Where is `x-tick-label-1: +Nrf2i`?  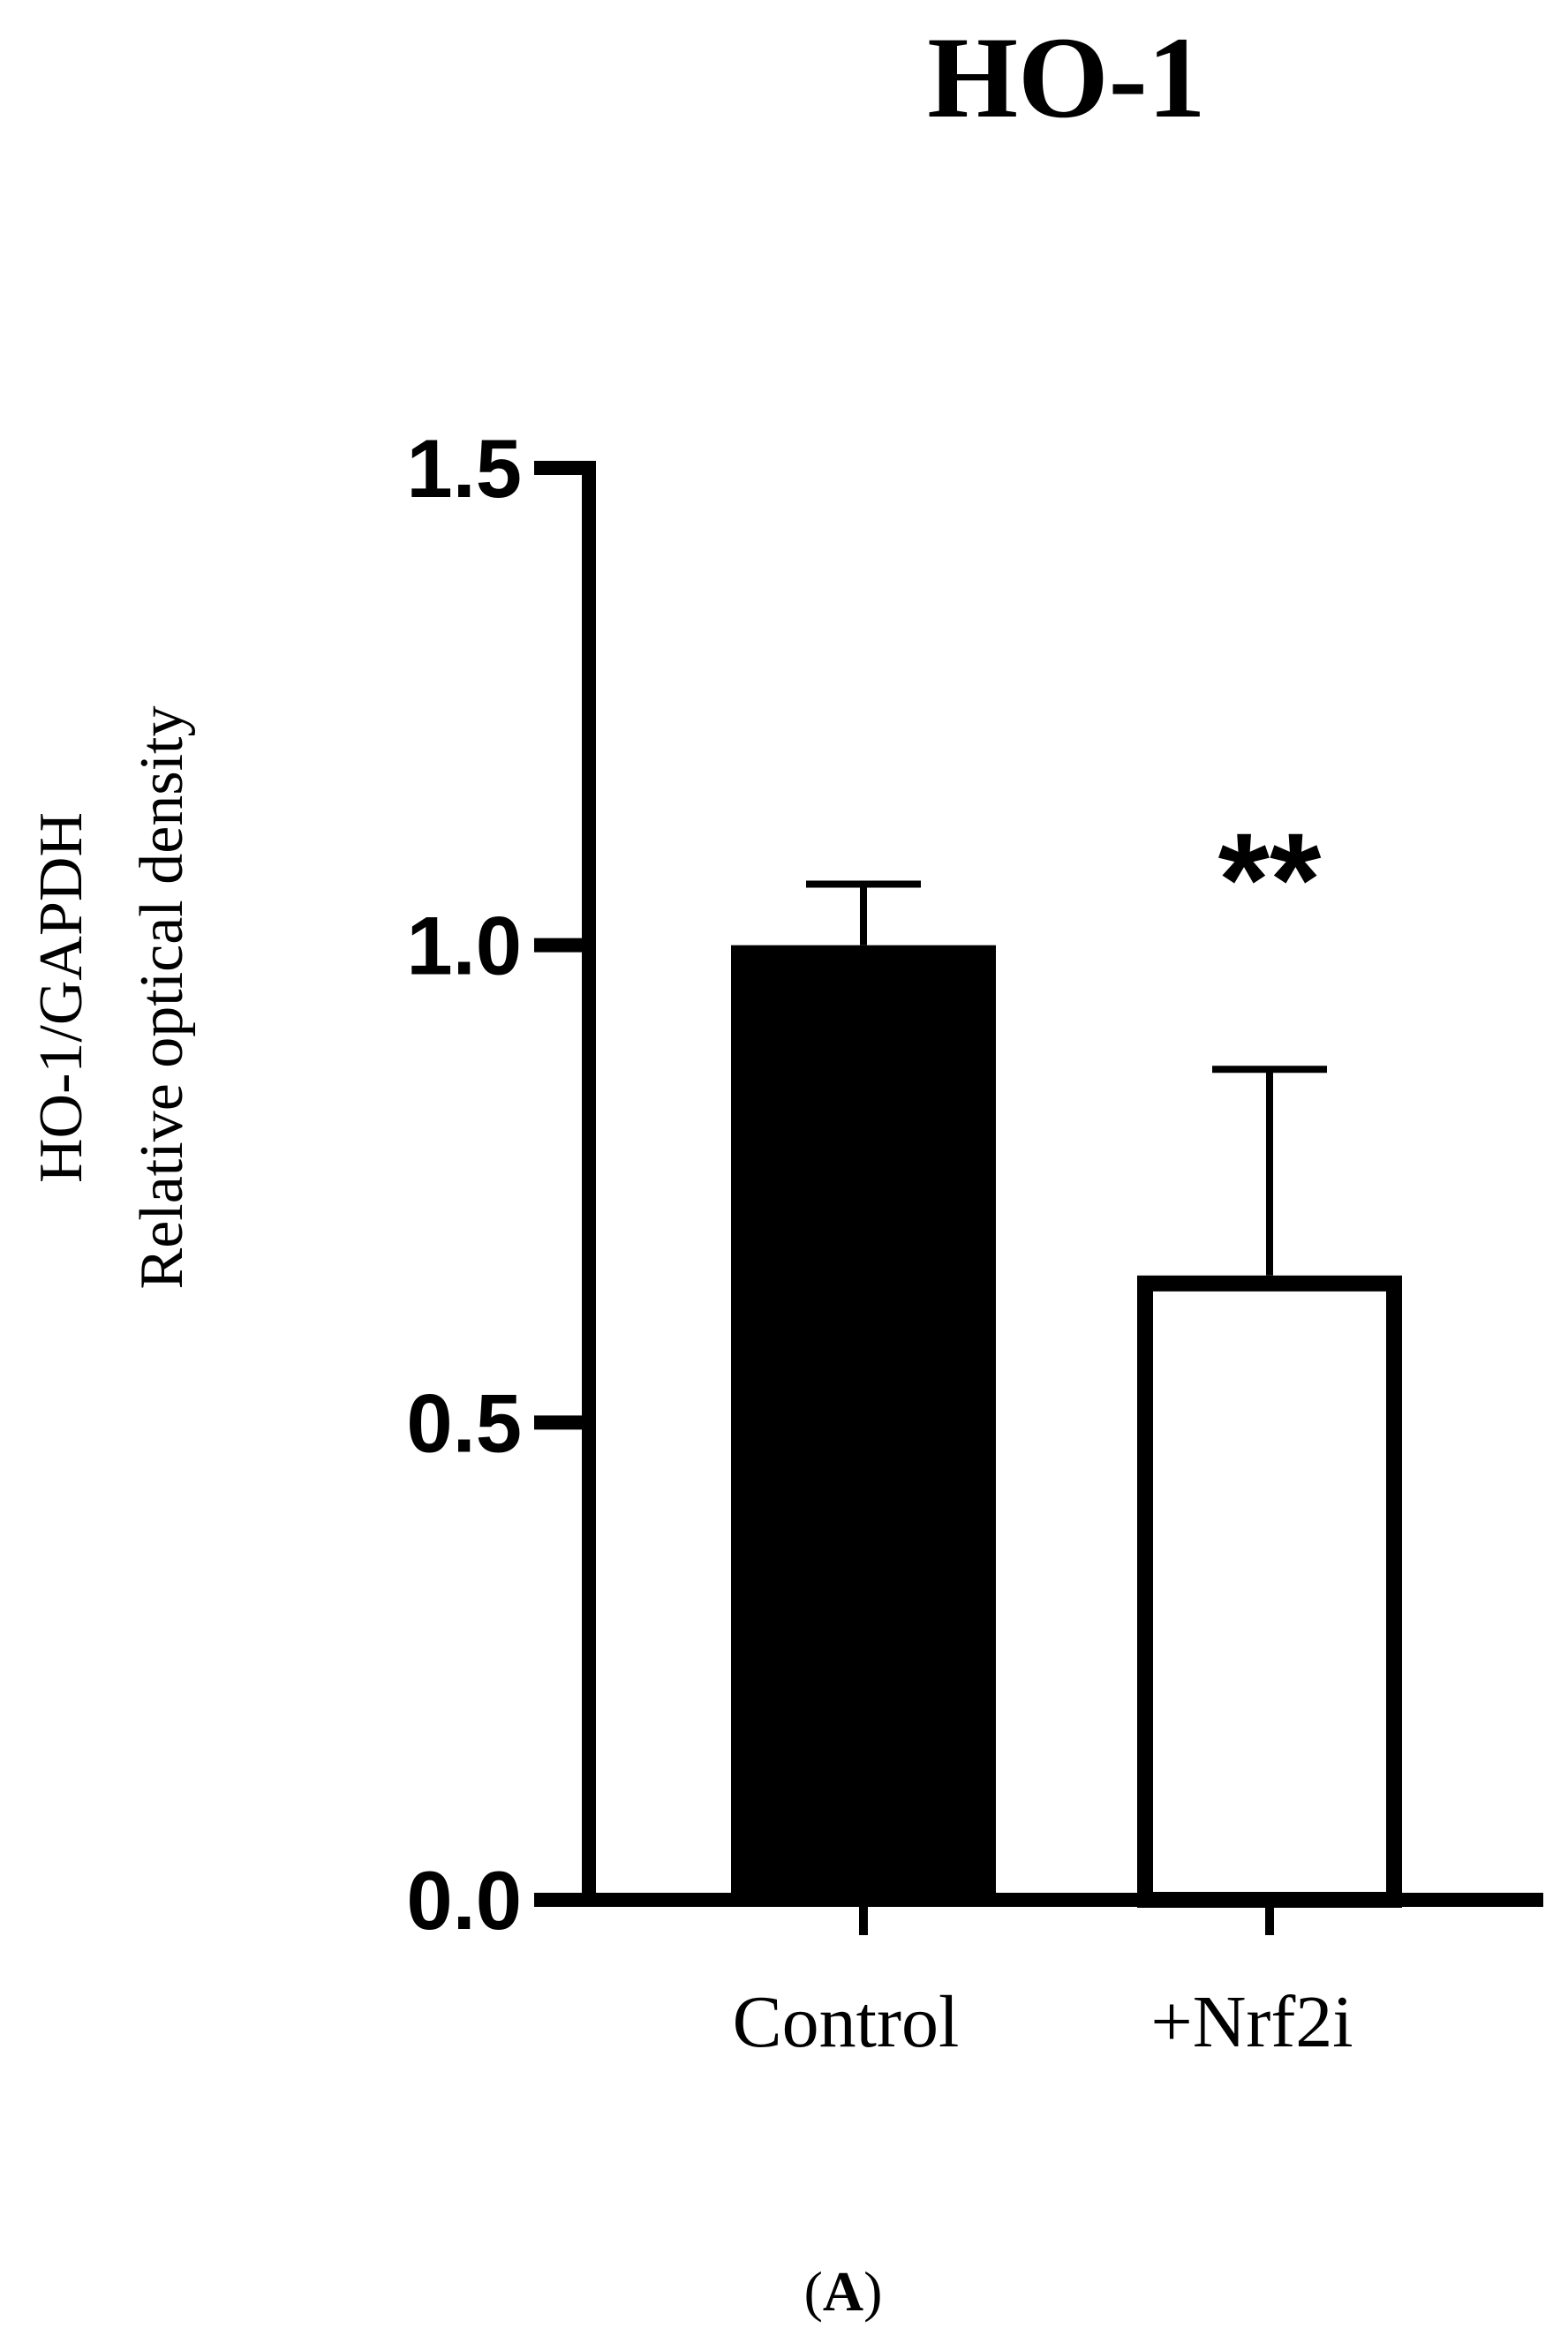 x-tick-label-1: +Nrf2i is located at coordinates (1251, 2022).